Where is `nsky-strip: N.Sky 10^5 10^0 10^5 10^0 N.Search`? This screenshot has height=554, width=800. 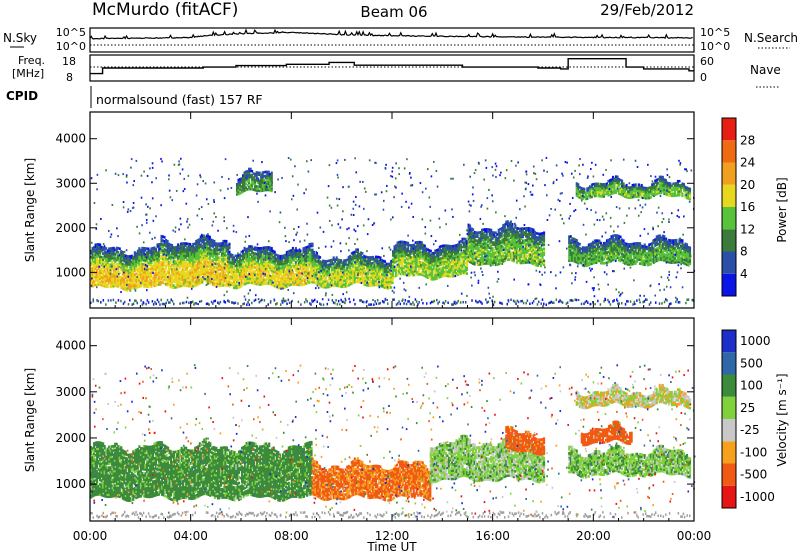
nsky-strip: N.Sky 10^5 10^0 10^5 10^0 N.Search is located at coordinates (400, 39).